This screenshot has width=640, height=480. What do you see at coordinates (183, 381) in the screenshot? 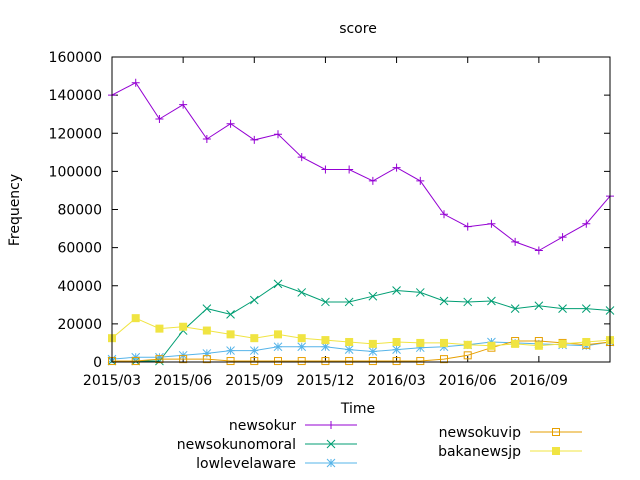
I see `x-tick-label: 2015/06` at bounding box center [183, 381].